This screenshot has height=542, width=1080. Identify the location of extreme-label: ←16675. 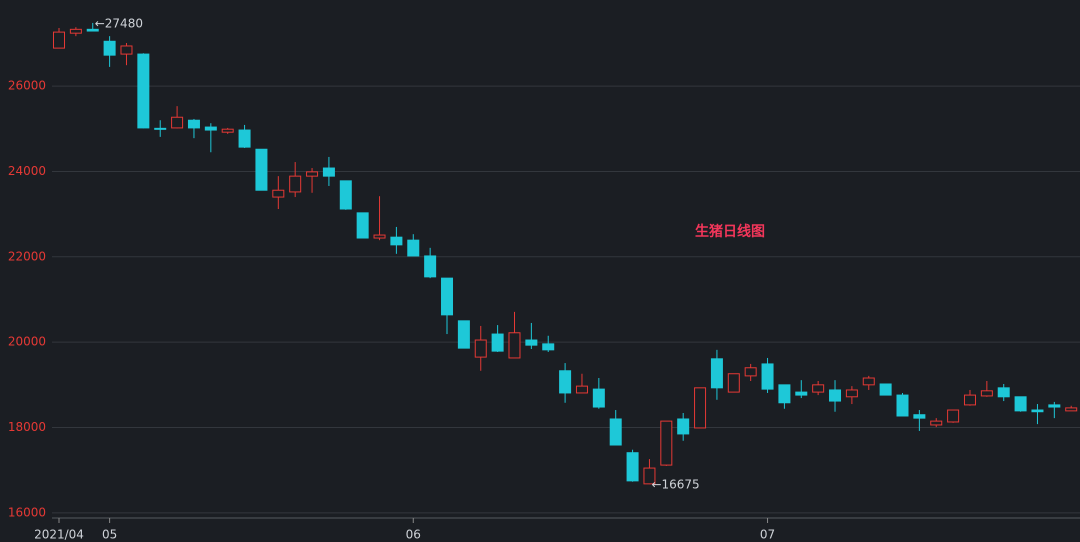
(675, 485).